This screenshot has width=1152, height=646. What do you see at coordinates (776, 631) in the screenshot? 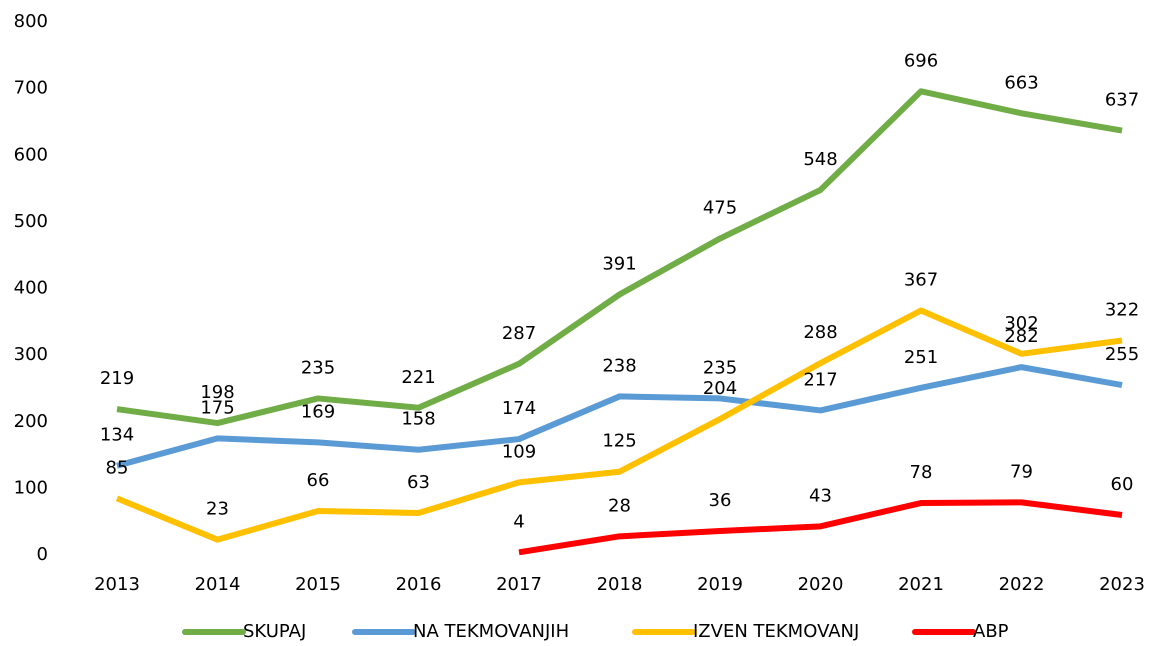
I see `legend-label: IZVEN TEKMOVANJ` at bounding box center [776, 631].